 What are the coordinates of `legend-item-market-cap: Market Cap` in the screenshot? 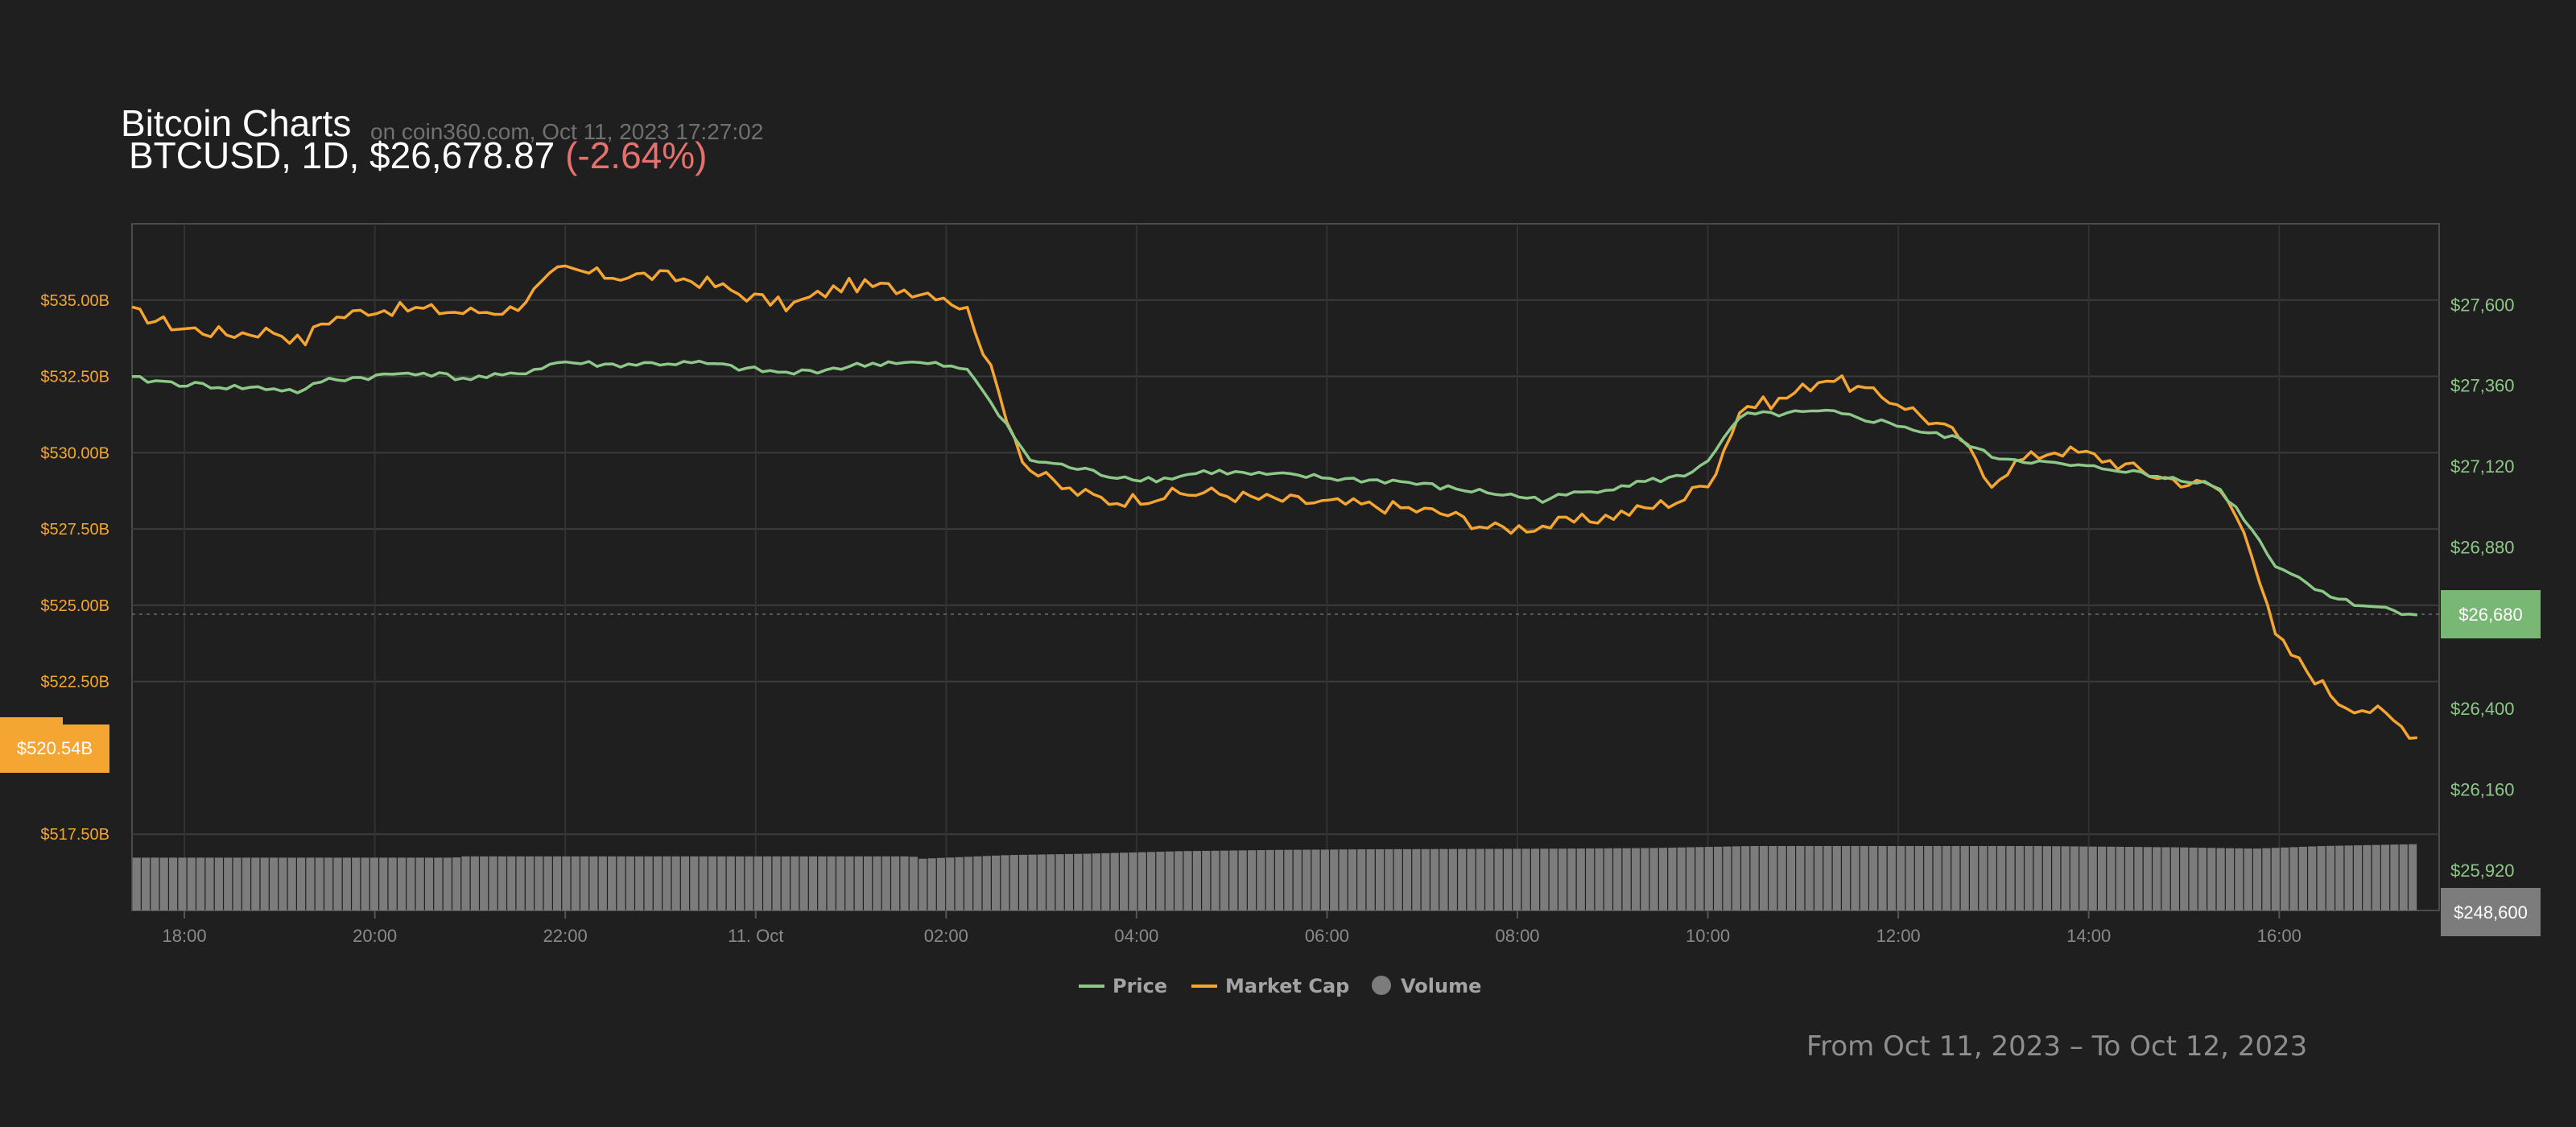 It's located at (1270, 986).